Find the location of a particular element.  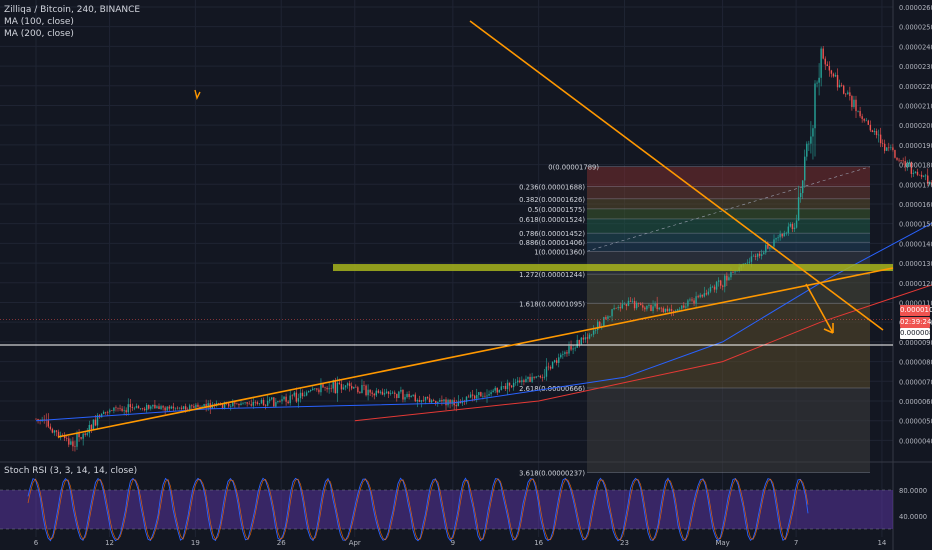

time-axis: 6121926Apr91623May71421Jun111825Jul9 is located at coordinates (483, 543).